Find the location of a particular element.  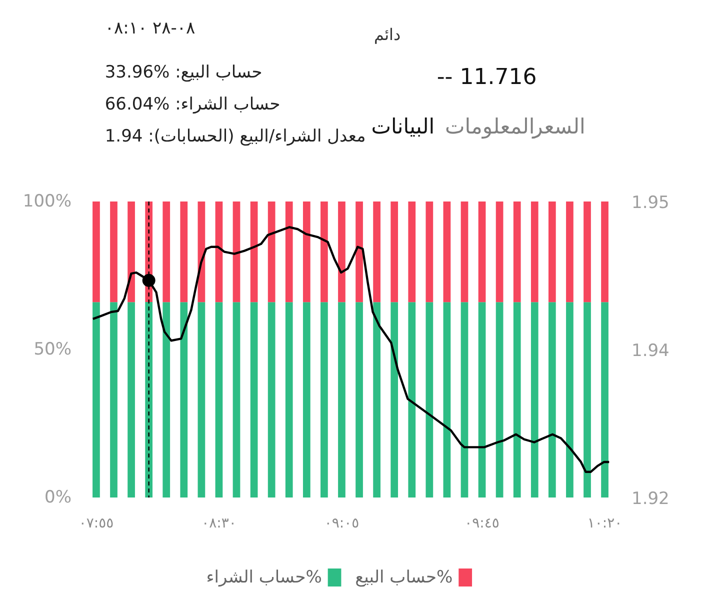

text: دائم is located at coordinates (387, 34).